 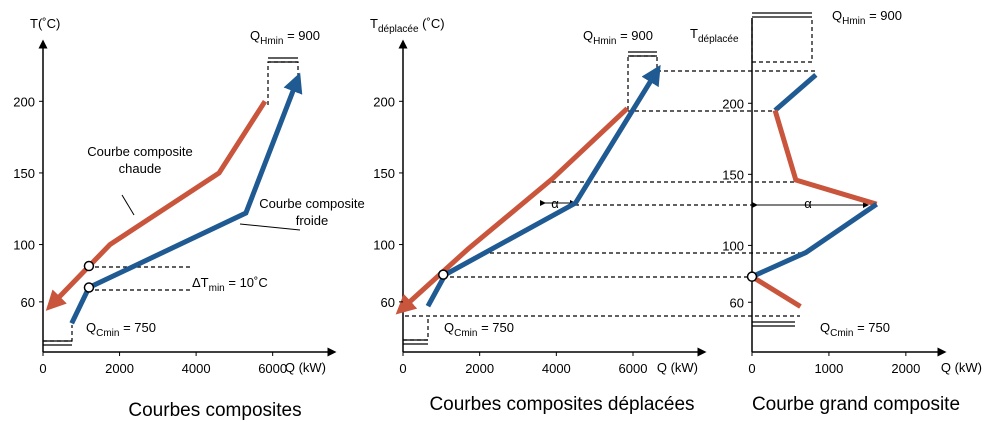 I want to click on title: Courbe grand composite, so click(x=856, y=404).